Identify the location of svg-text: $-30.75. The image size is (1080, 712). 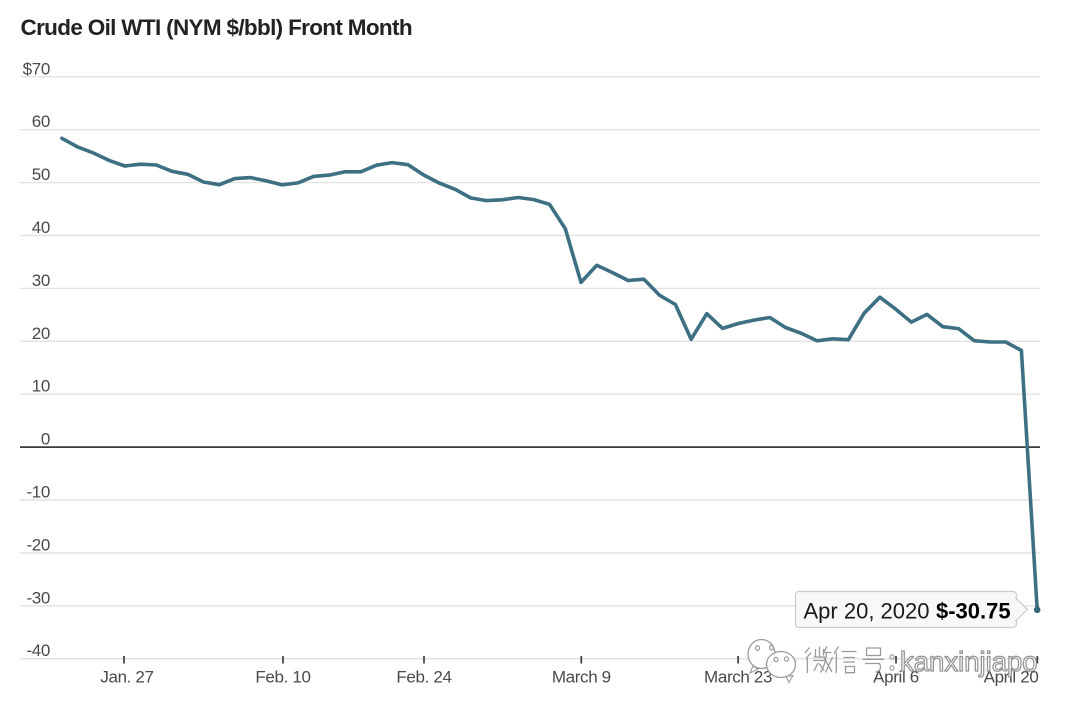
(973, 611).